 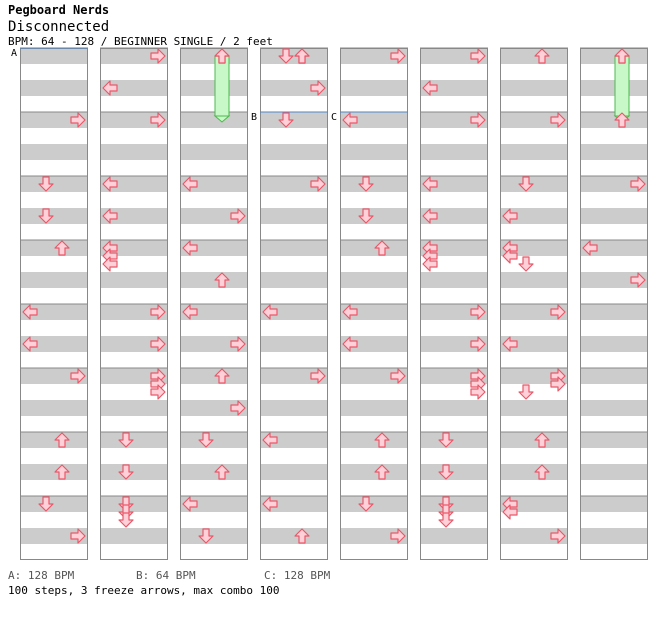 I want to click on column-border, so click(x=614, y=304).